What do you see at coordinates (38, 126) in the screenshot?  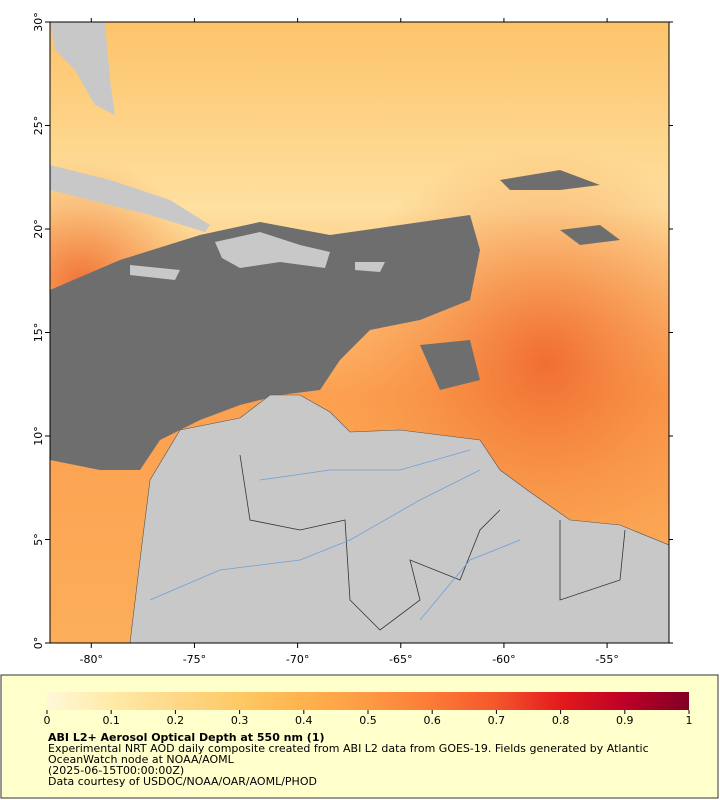 I see `y-tick-label: 25°` at bounding box center [38, 126].